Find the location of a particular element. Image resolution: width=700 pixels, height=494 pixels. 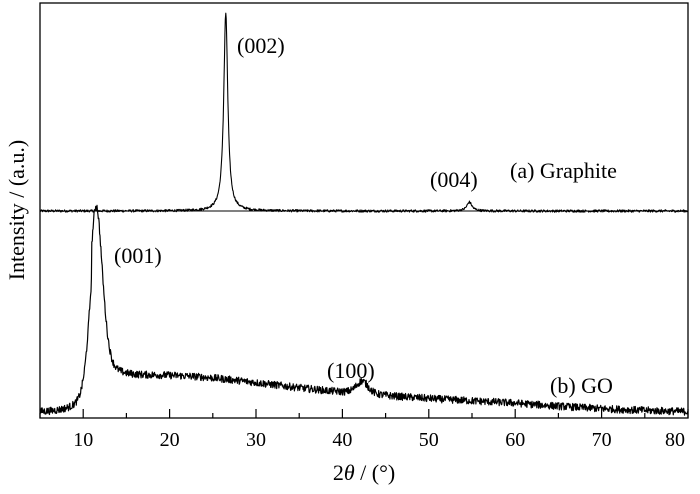

x-tick-label-70: 70 is located at coordinates (602, 440).